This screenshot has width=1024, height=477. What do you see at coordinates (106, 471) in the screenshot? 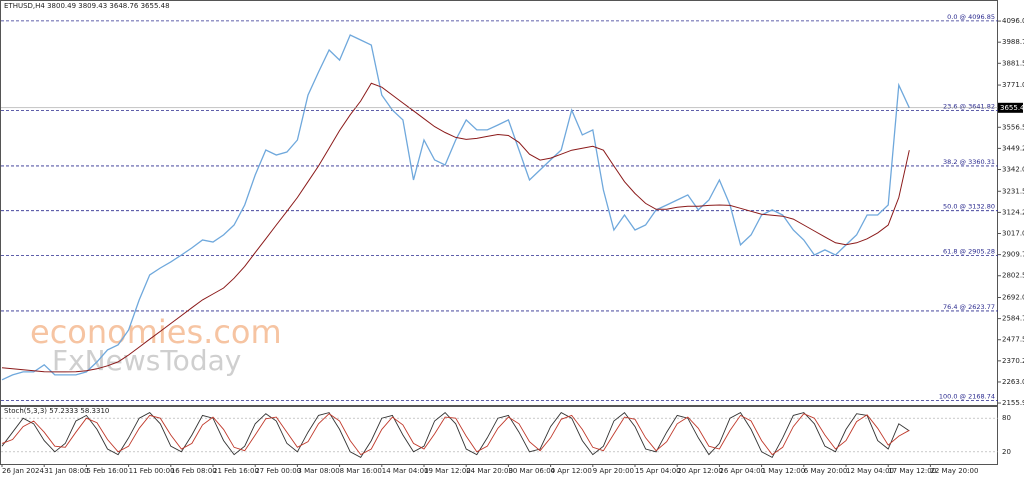
I see `x-tick-label: 5 Feb 16:00` at bounding box center [106, 471].